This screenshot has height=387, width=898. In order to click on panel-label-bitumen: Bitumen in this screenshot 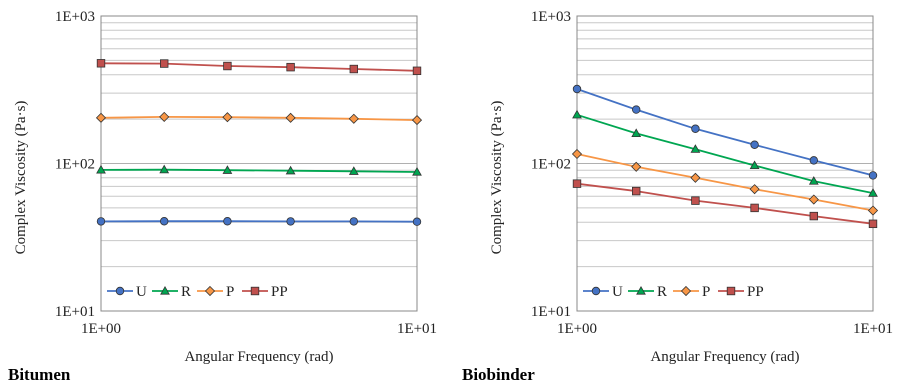, I will do `click(39, 374)`.